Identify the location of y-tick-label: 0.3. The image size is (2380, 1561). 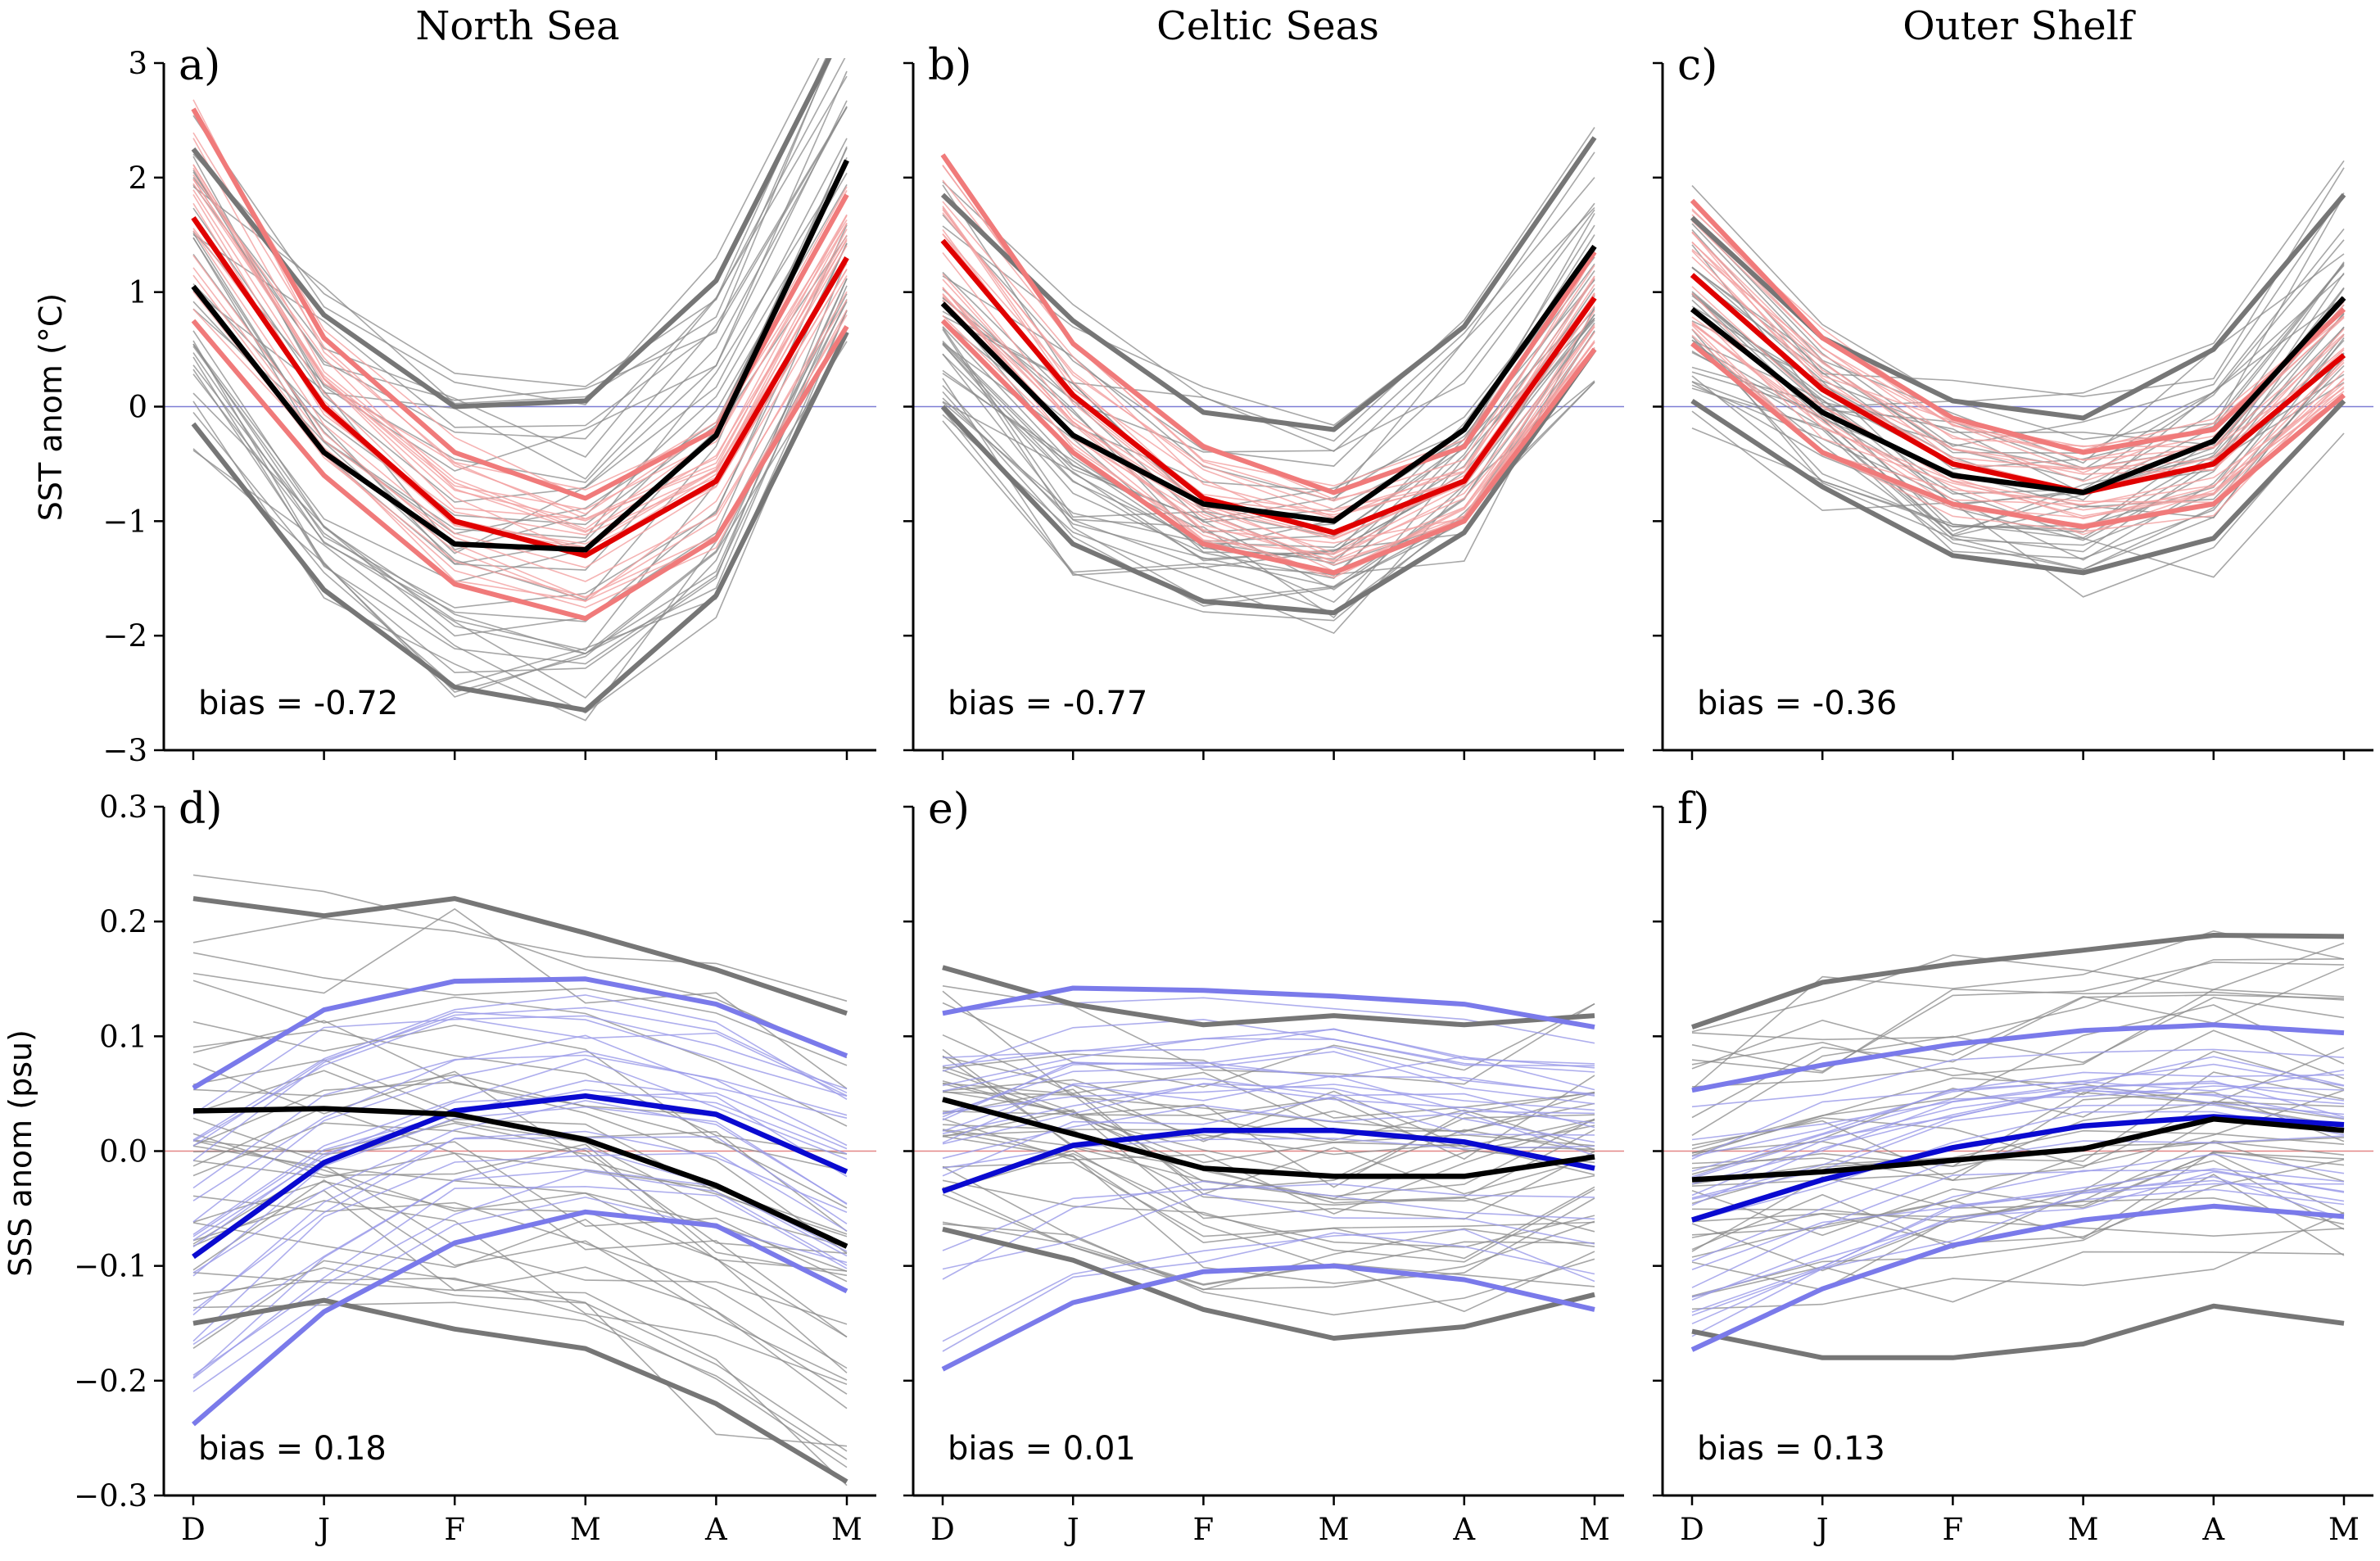
(123, 807).